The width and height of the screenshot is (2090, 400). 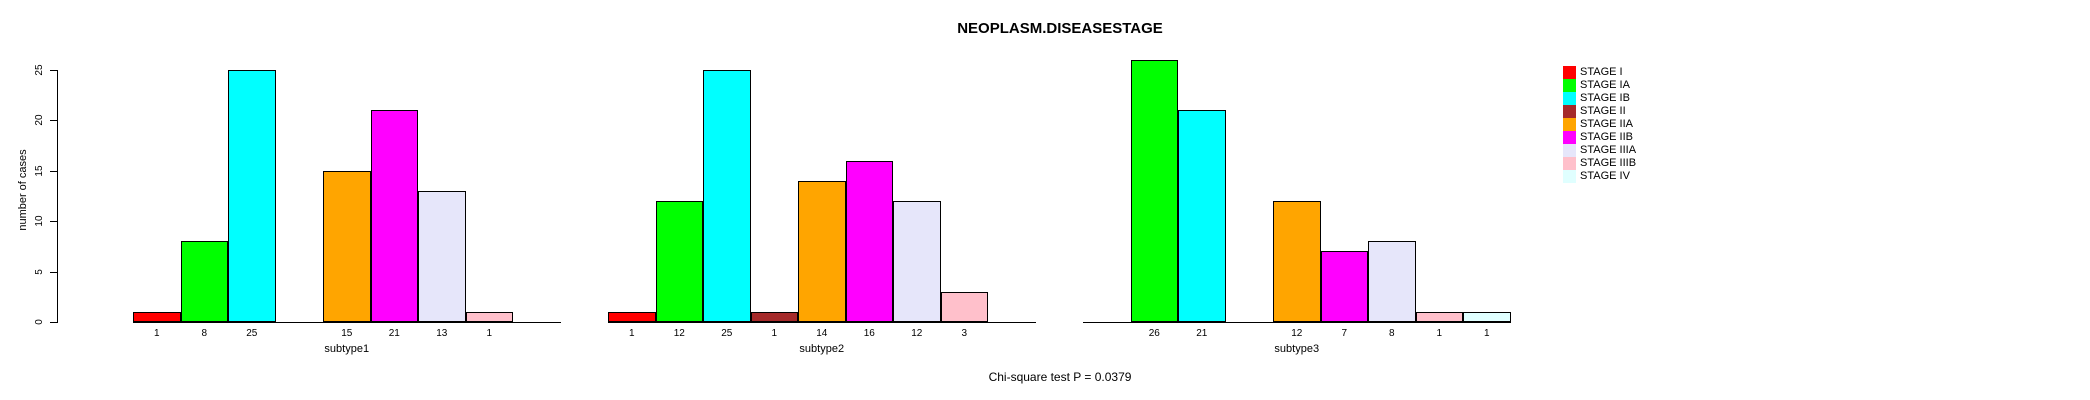 What do you see at coordinates (1569, 85) in the screenshot?
I see `legend-swatch-stage-ia` at bounding box center [1569, 85].